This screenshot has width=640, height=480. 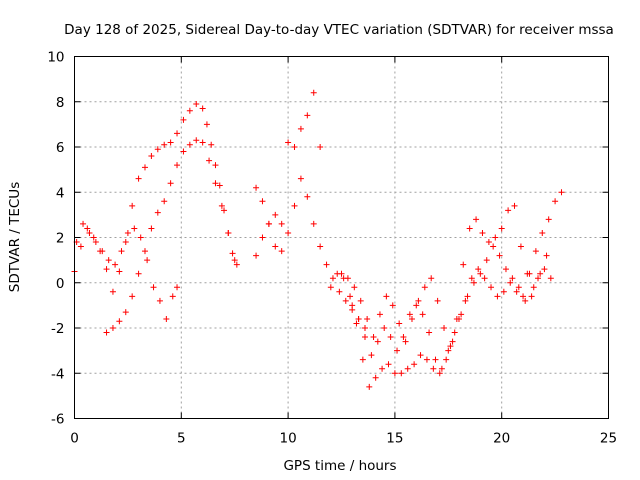 I want to click on x-tick-label: 10, so click(x=288, y=439).